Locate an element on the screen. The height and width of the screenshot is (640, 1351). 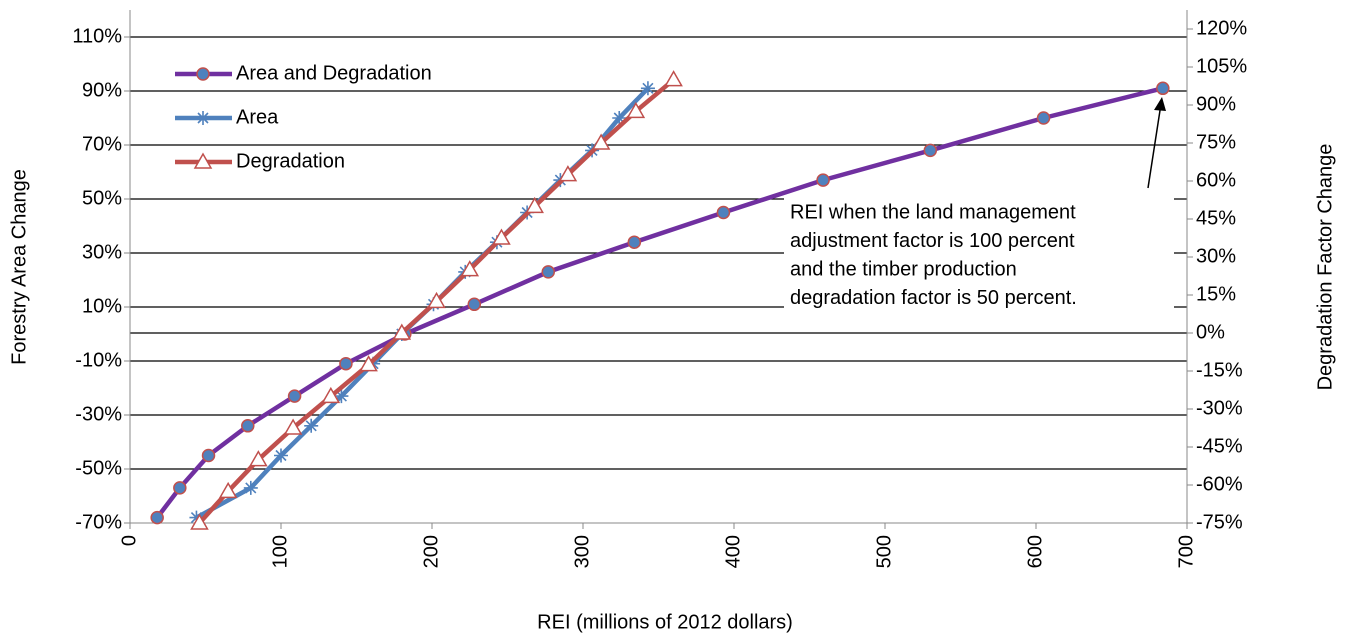
y2-tick-label: -60% is located at coordinates (1219, 484).